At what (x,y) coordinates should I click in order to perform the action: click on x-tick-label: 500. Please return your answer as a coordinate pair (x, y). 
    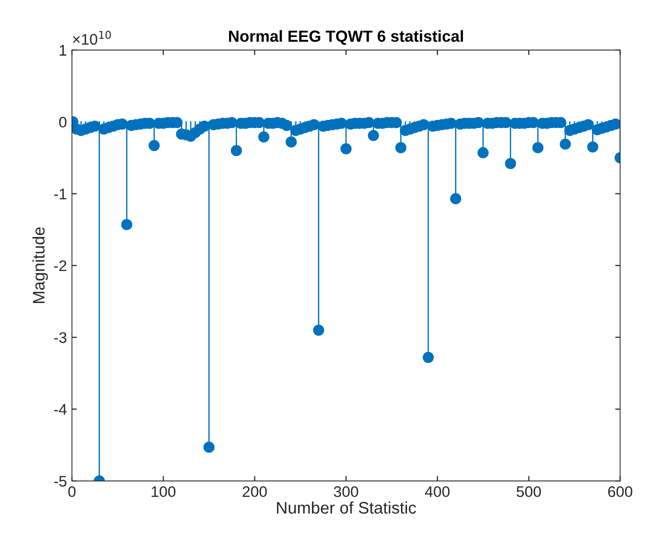
    Looking at the image, I should click on (528, 492).